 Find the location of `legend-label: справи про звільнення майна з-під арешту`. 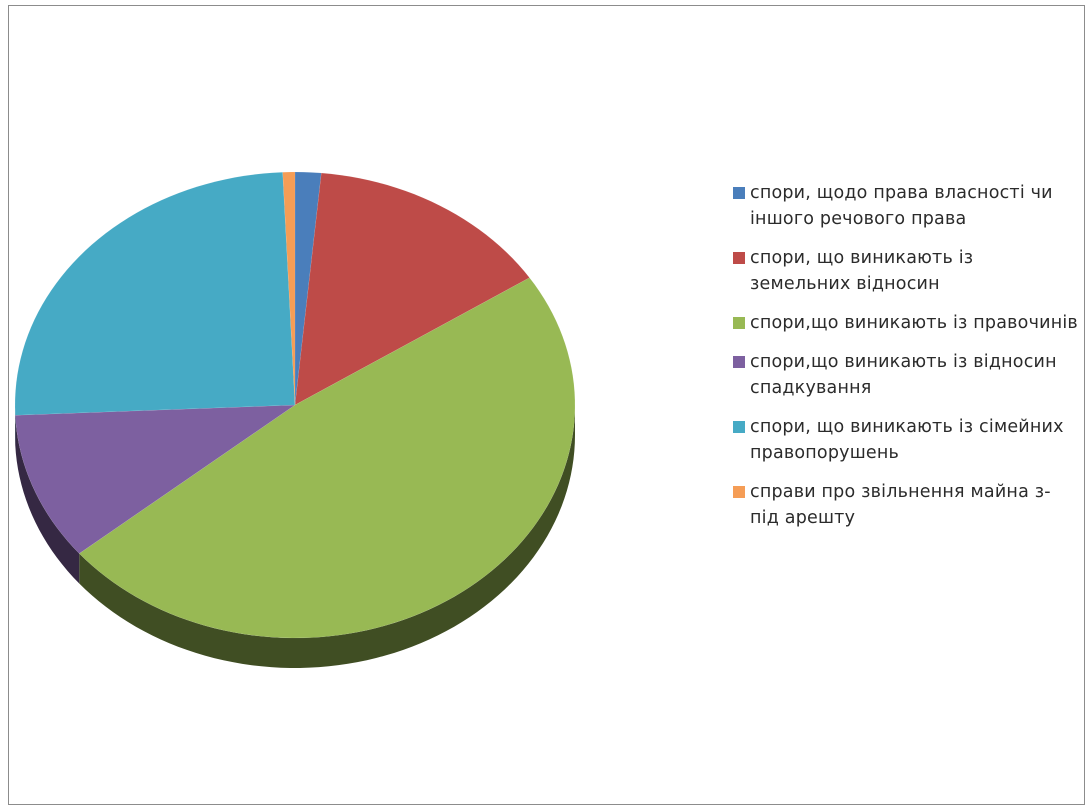

legend-label: справи про звільнення майна з-під арешту is located at coordinates (914, 505).